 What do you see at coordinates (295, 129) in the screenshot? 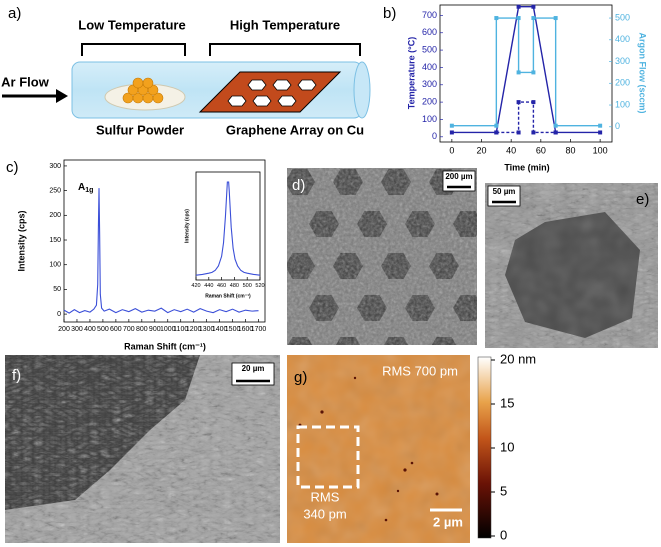
I see `substrate-label: Graphene Array on Cu` at bounding box center [295, 129].